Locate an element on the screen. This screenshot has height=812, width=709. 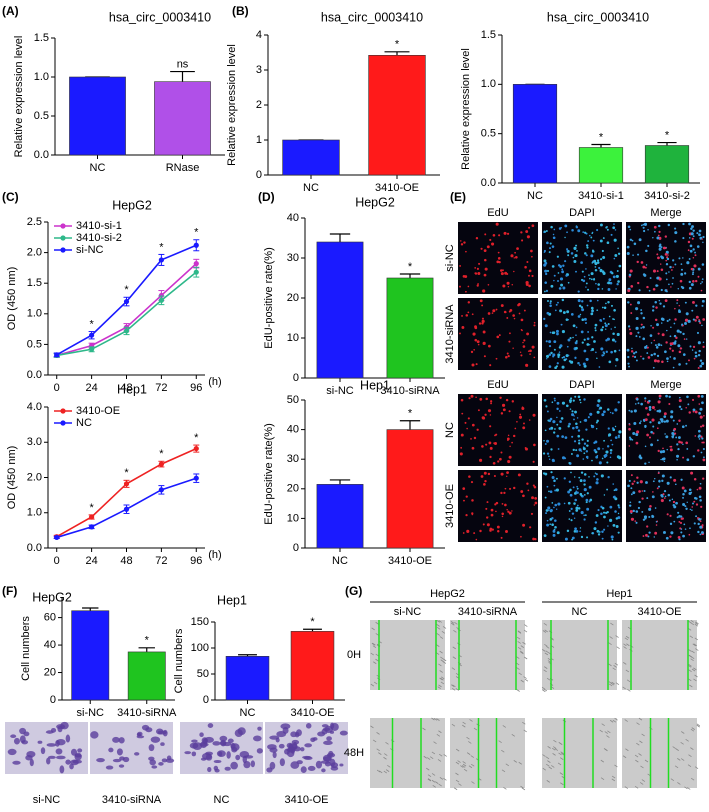
column-header: EdU is located at coordinates (497, 213).